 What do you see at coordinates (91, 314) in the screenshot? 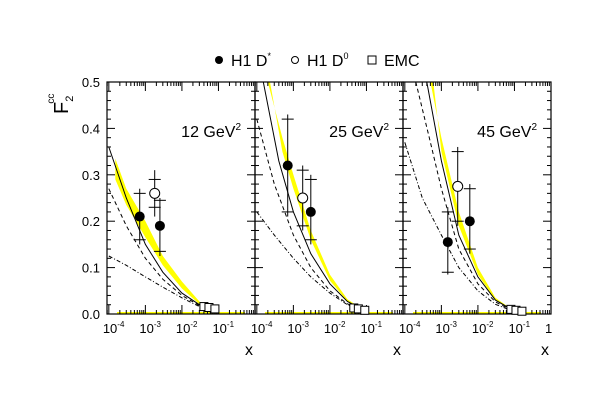
I see `y-tick-label: 0.0` at bounding box center [91, 314].